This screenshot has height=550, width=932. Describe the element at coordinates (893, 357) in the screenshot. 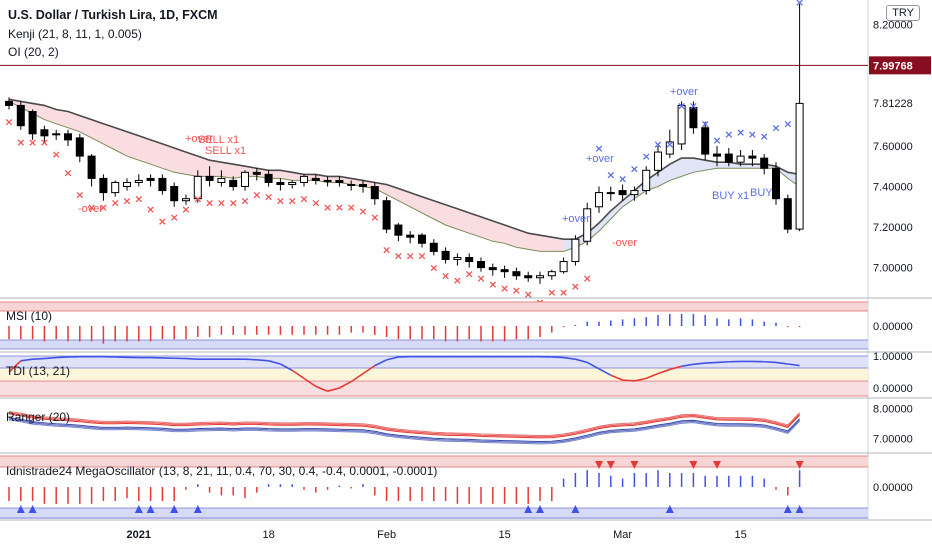

I see `tdi-tick: 1.00000` at that location.